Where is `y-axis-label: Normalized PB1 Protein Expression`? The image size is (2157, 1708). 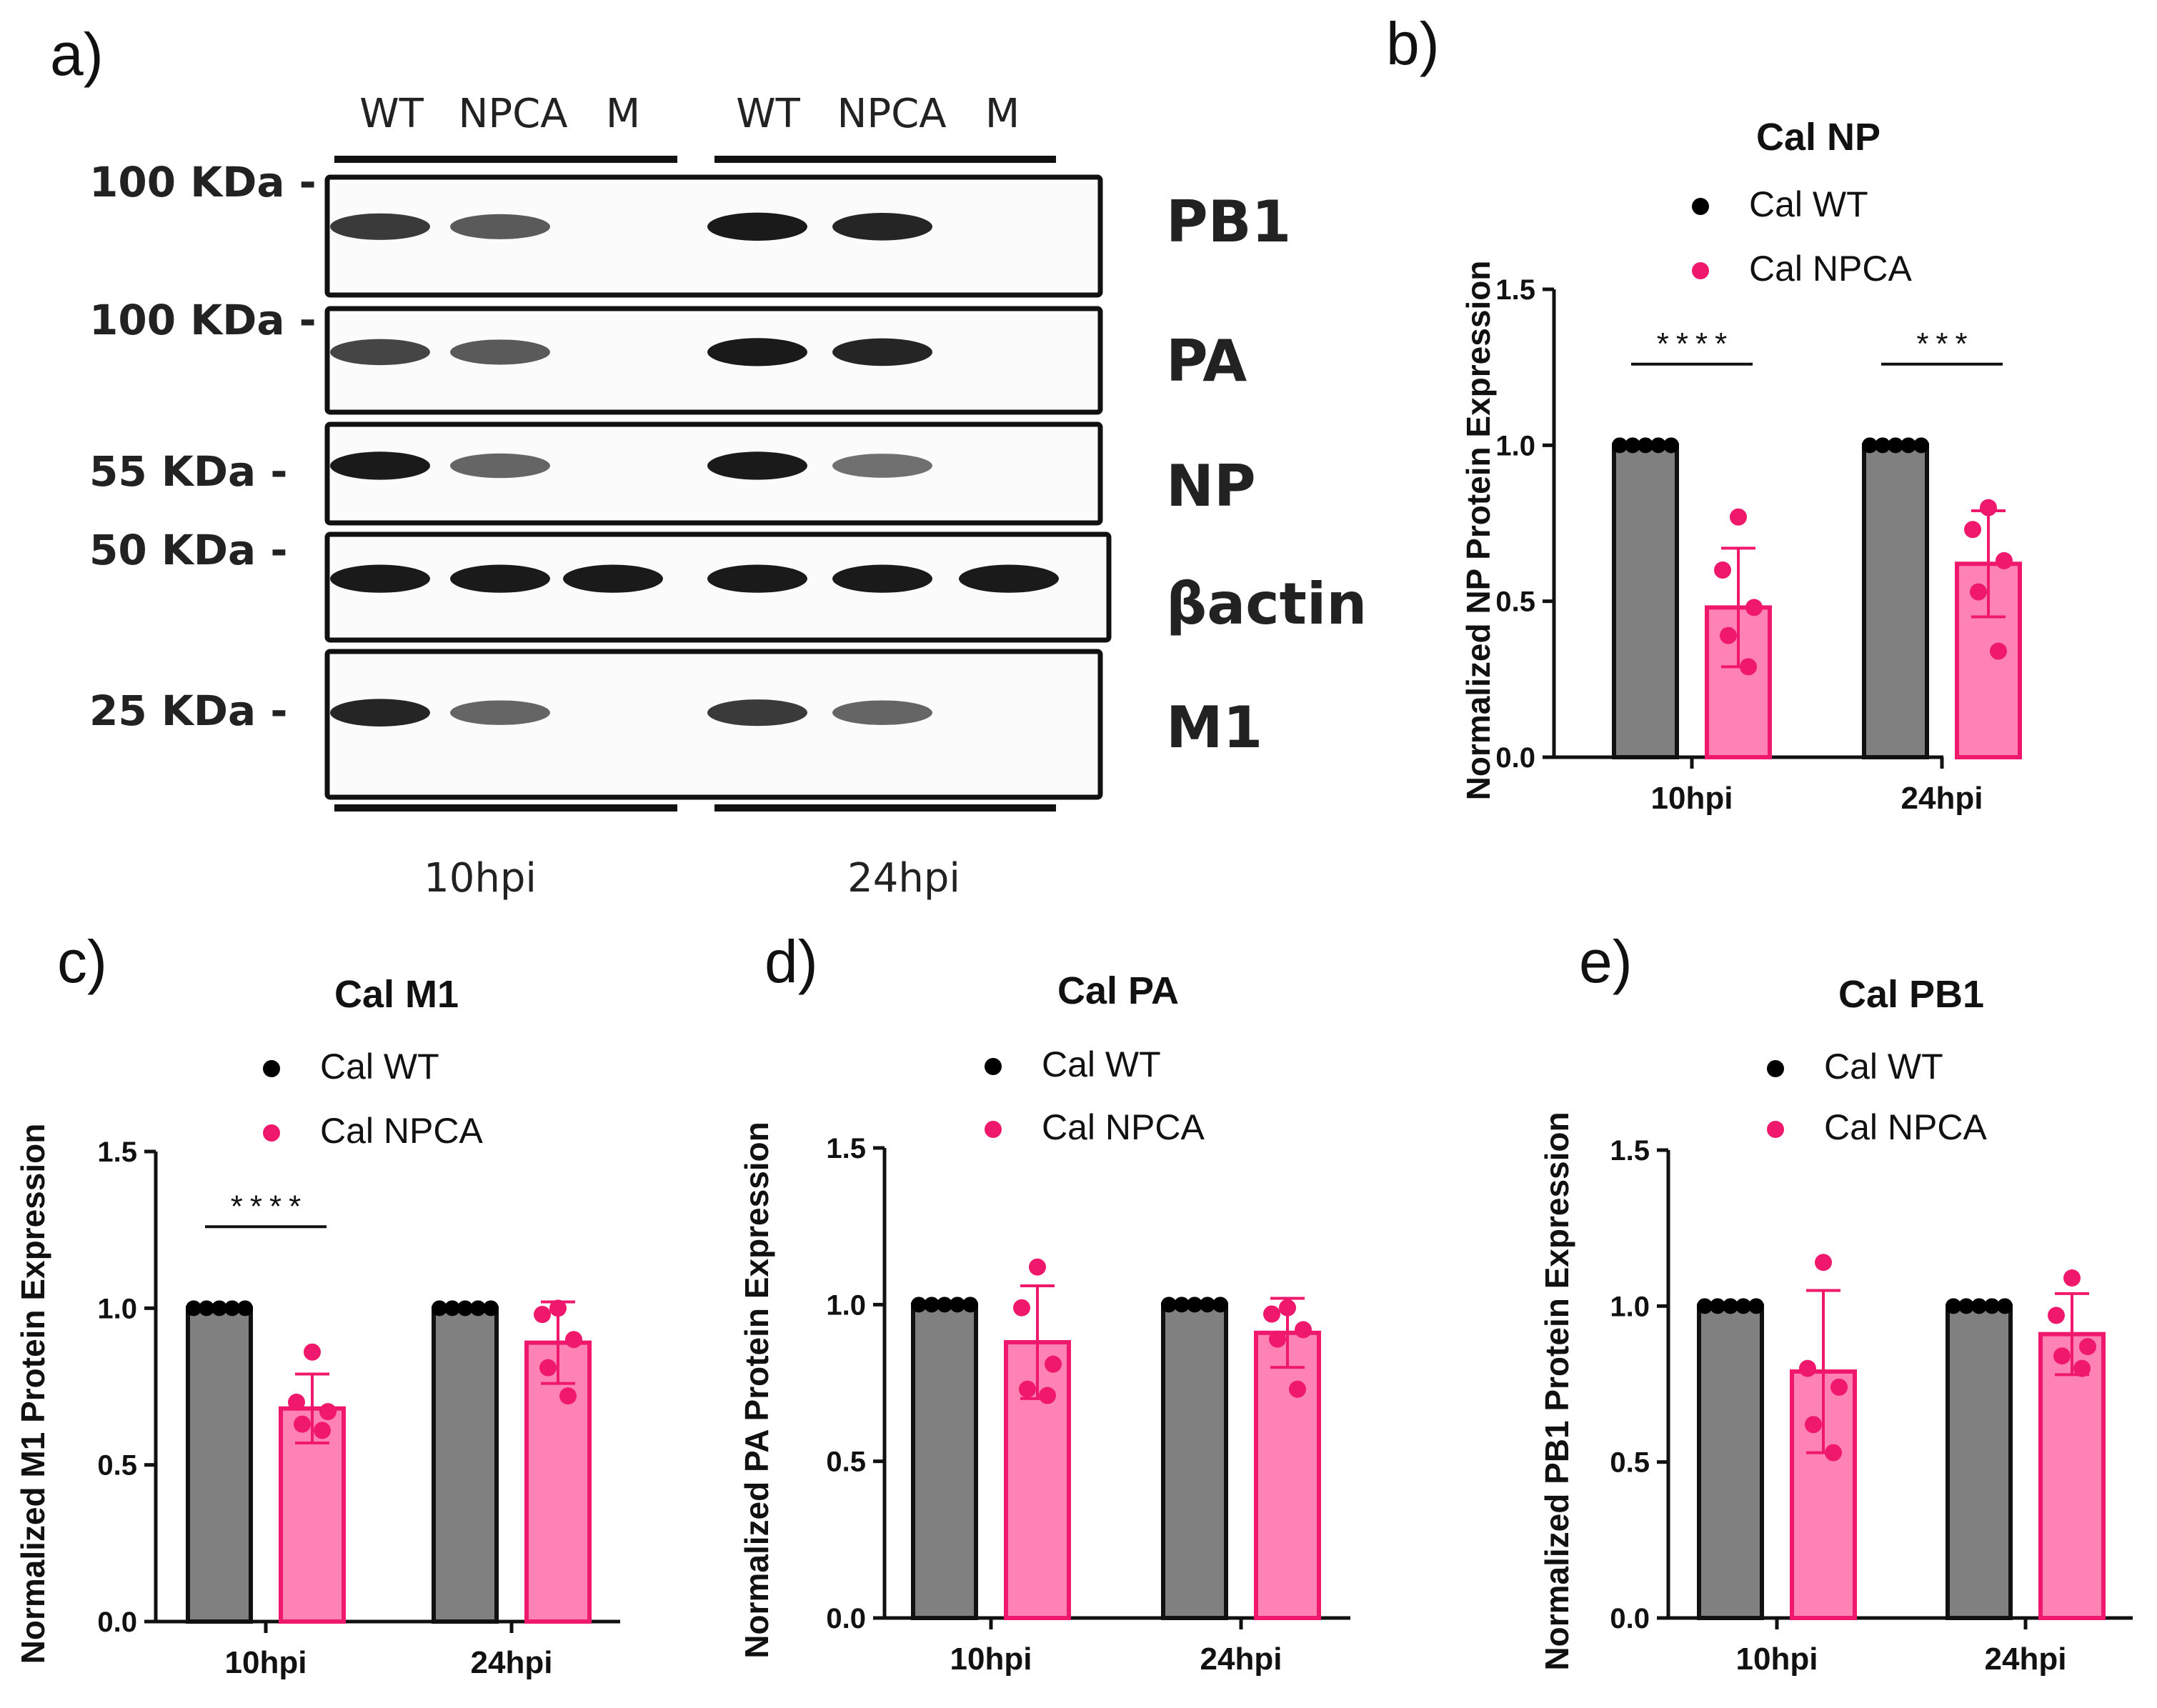
y-axis-label: Normalized PB1 Protein Expression is located at coordinates (1556, 1391).